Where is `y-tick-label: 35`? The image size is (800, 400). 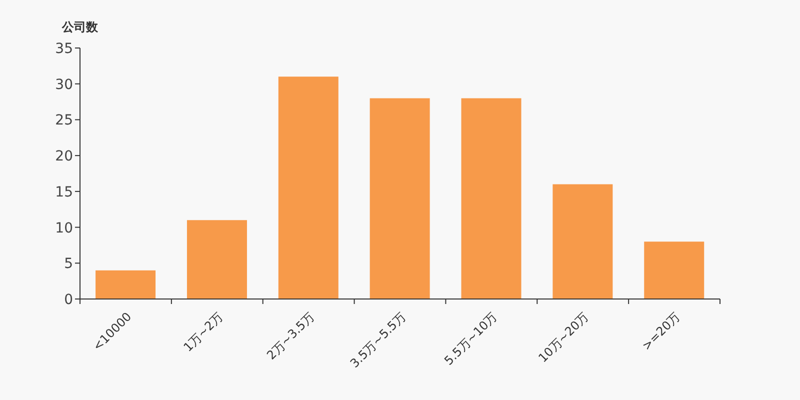
y-tick-label: 35 is located at coordinates (64, 48).